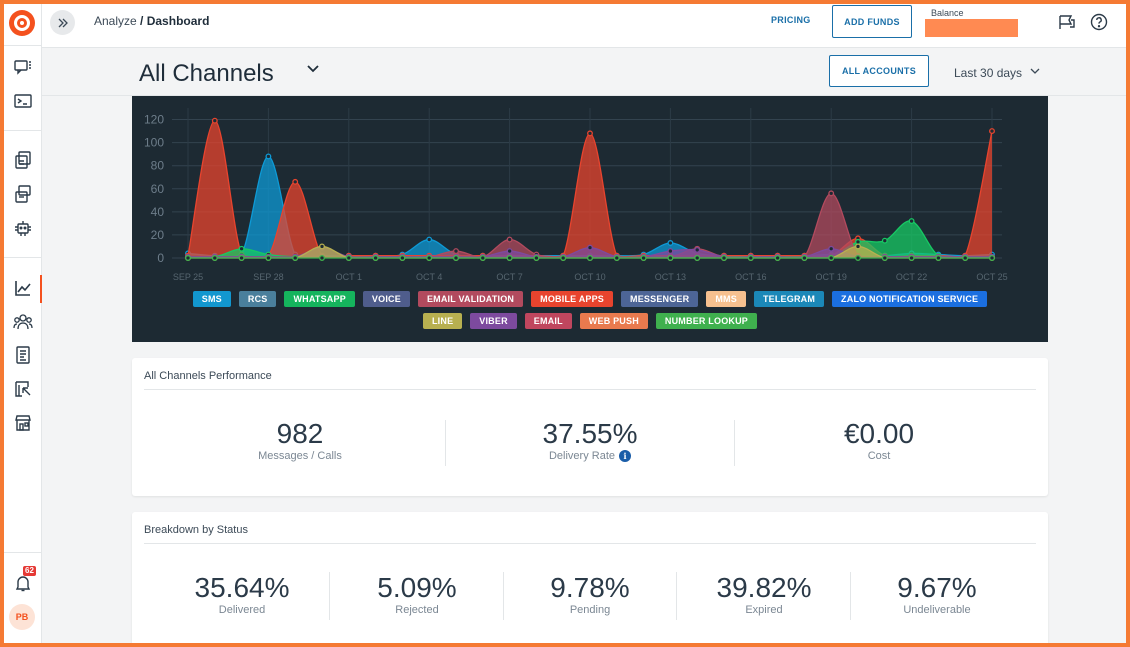 The image size is (1130, 647). I want to click on legend-chip-email: EMAIL, so click(548, 321).